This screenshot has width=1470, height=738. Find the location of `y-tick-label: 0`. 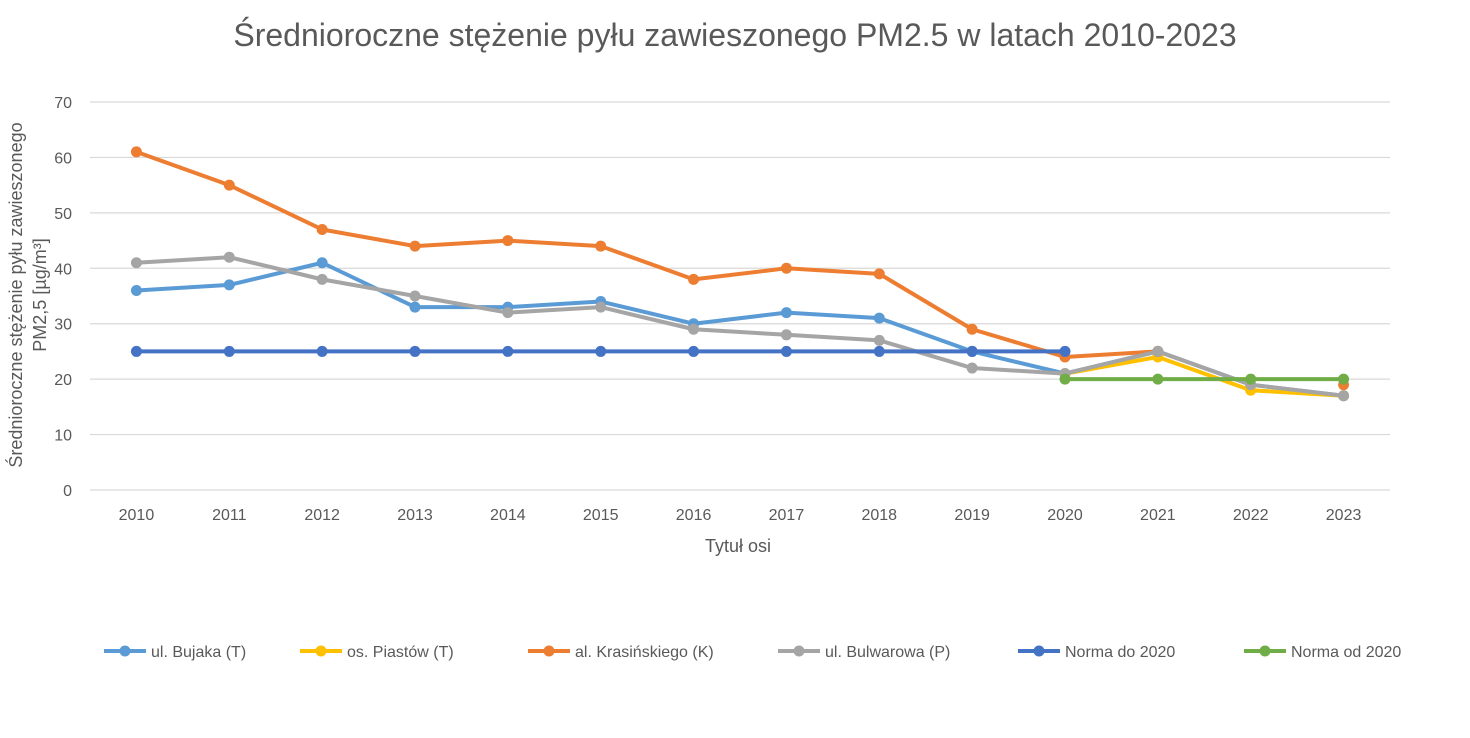

y-tick-label: 0 is located at coordinates (67, 491).